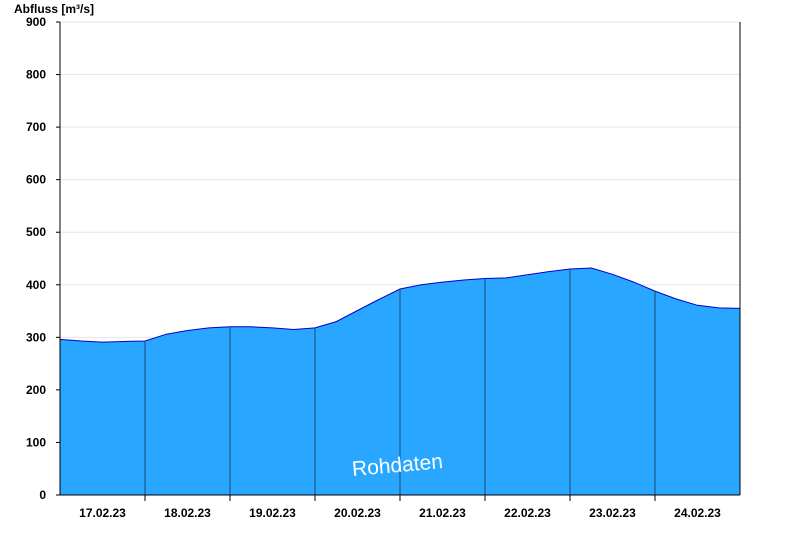  What do you see at coordinates (612, 513) in the screenshot?
I see `x-tick-label: 23.02.23` at bounding box center [612, 513].